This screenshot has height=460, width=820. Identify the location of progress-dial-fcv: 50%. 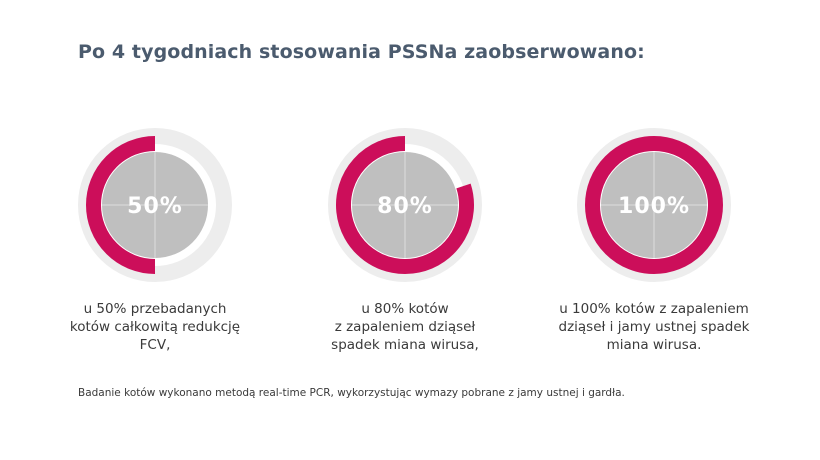
(155, 205).